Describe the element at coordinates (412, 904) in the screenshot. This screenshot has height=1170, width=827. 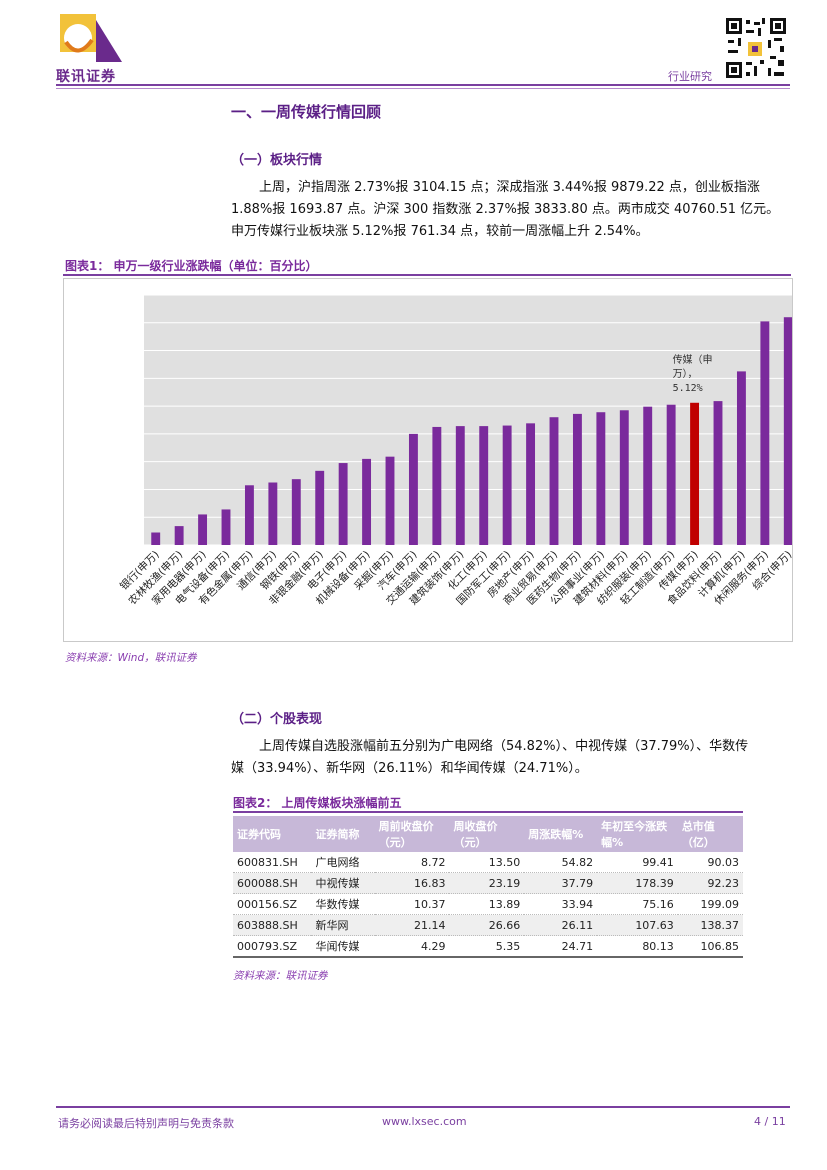
I see `cell-prev-close: 10.37` at that location.